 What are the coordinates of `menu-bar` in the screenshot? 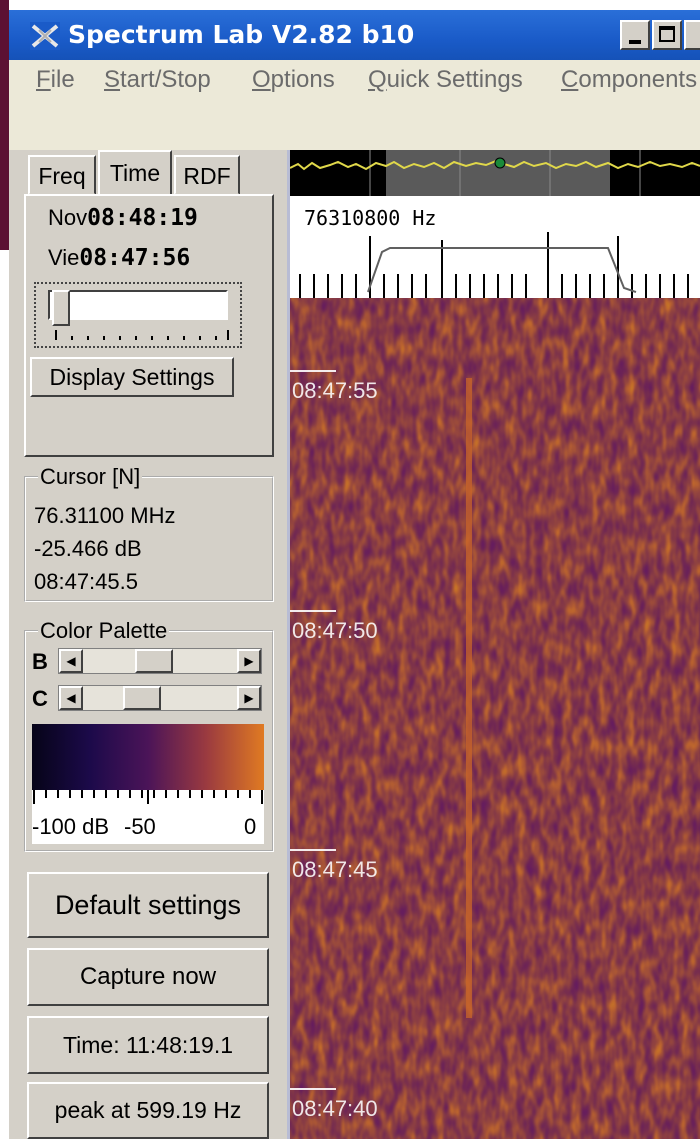 It's located at (354, 105).